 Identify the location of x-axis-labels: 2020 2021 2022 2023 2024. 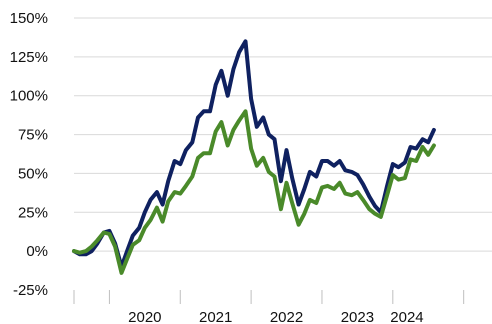
(276, 316).